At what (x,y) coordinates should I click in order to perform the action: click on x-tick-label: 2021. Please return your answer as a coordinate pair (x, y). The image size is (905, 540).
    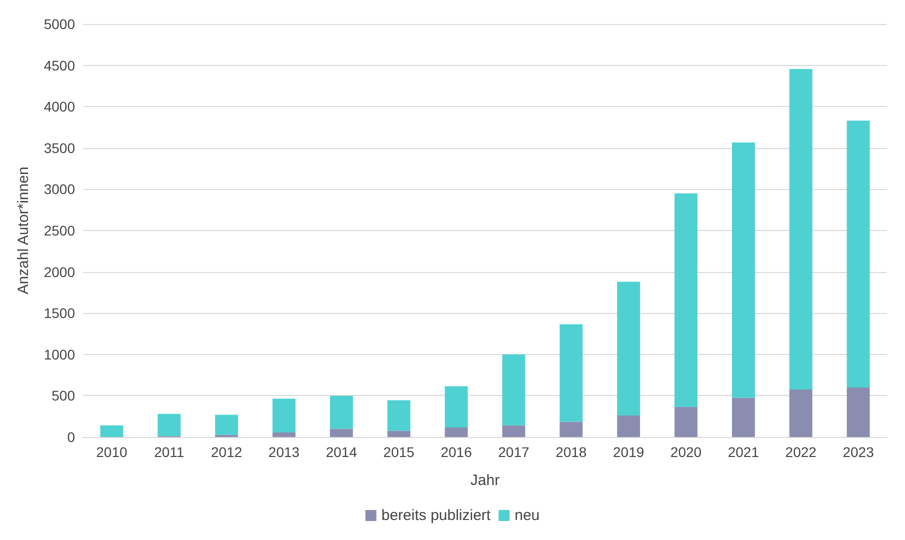
    Looking at the image, I should click on (744, 452).